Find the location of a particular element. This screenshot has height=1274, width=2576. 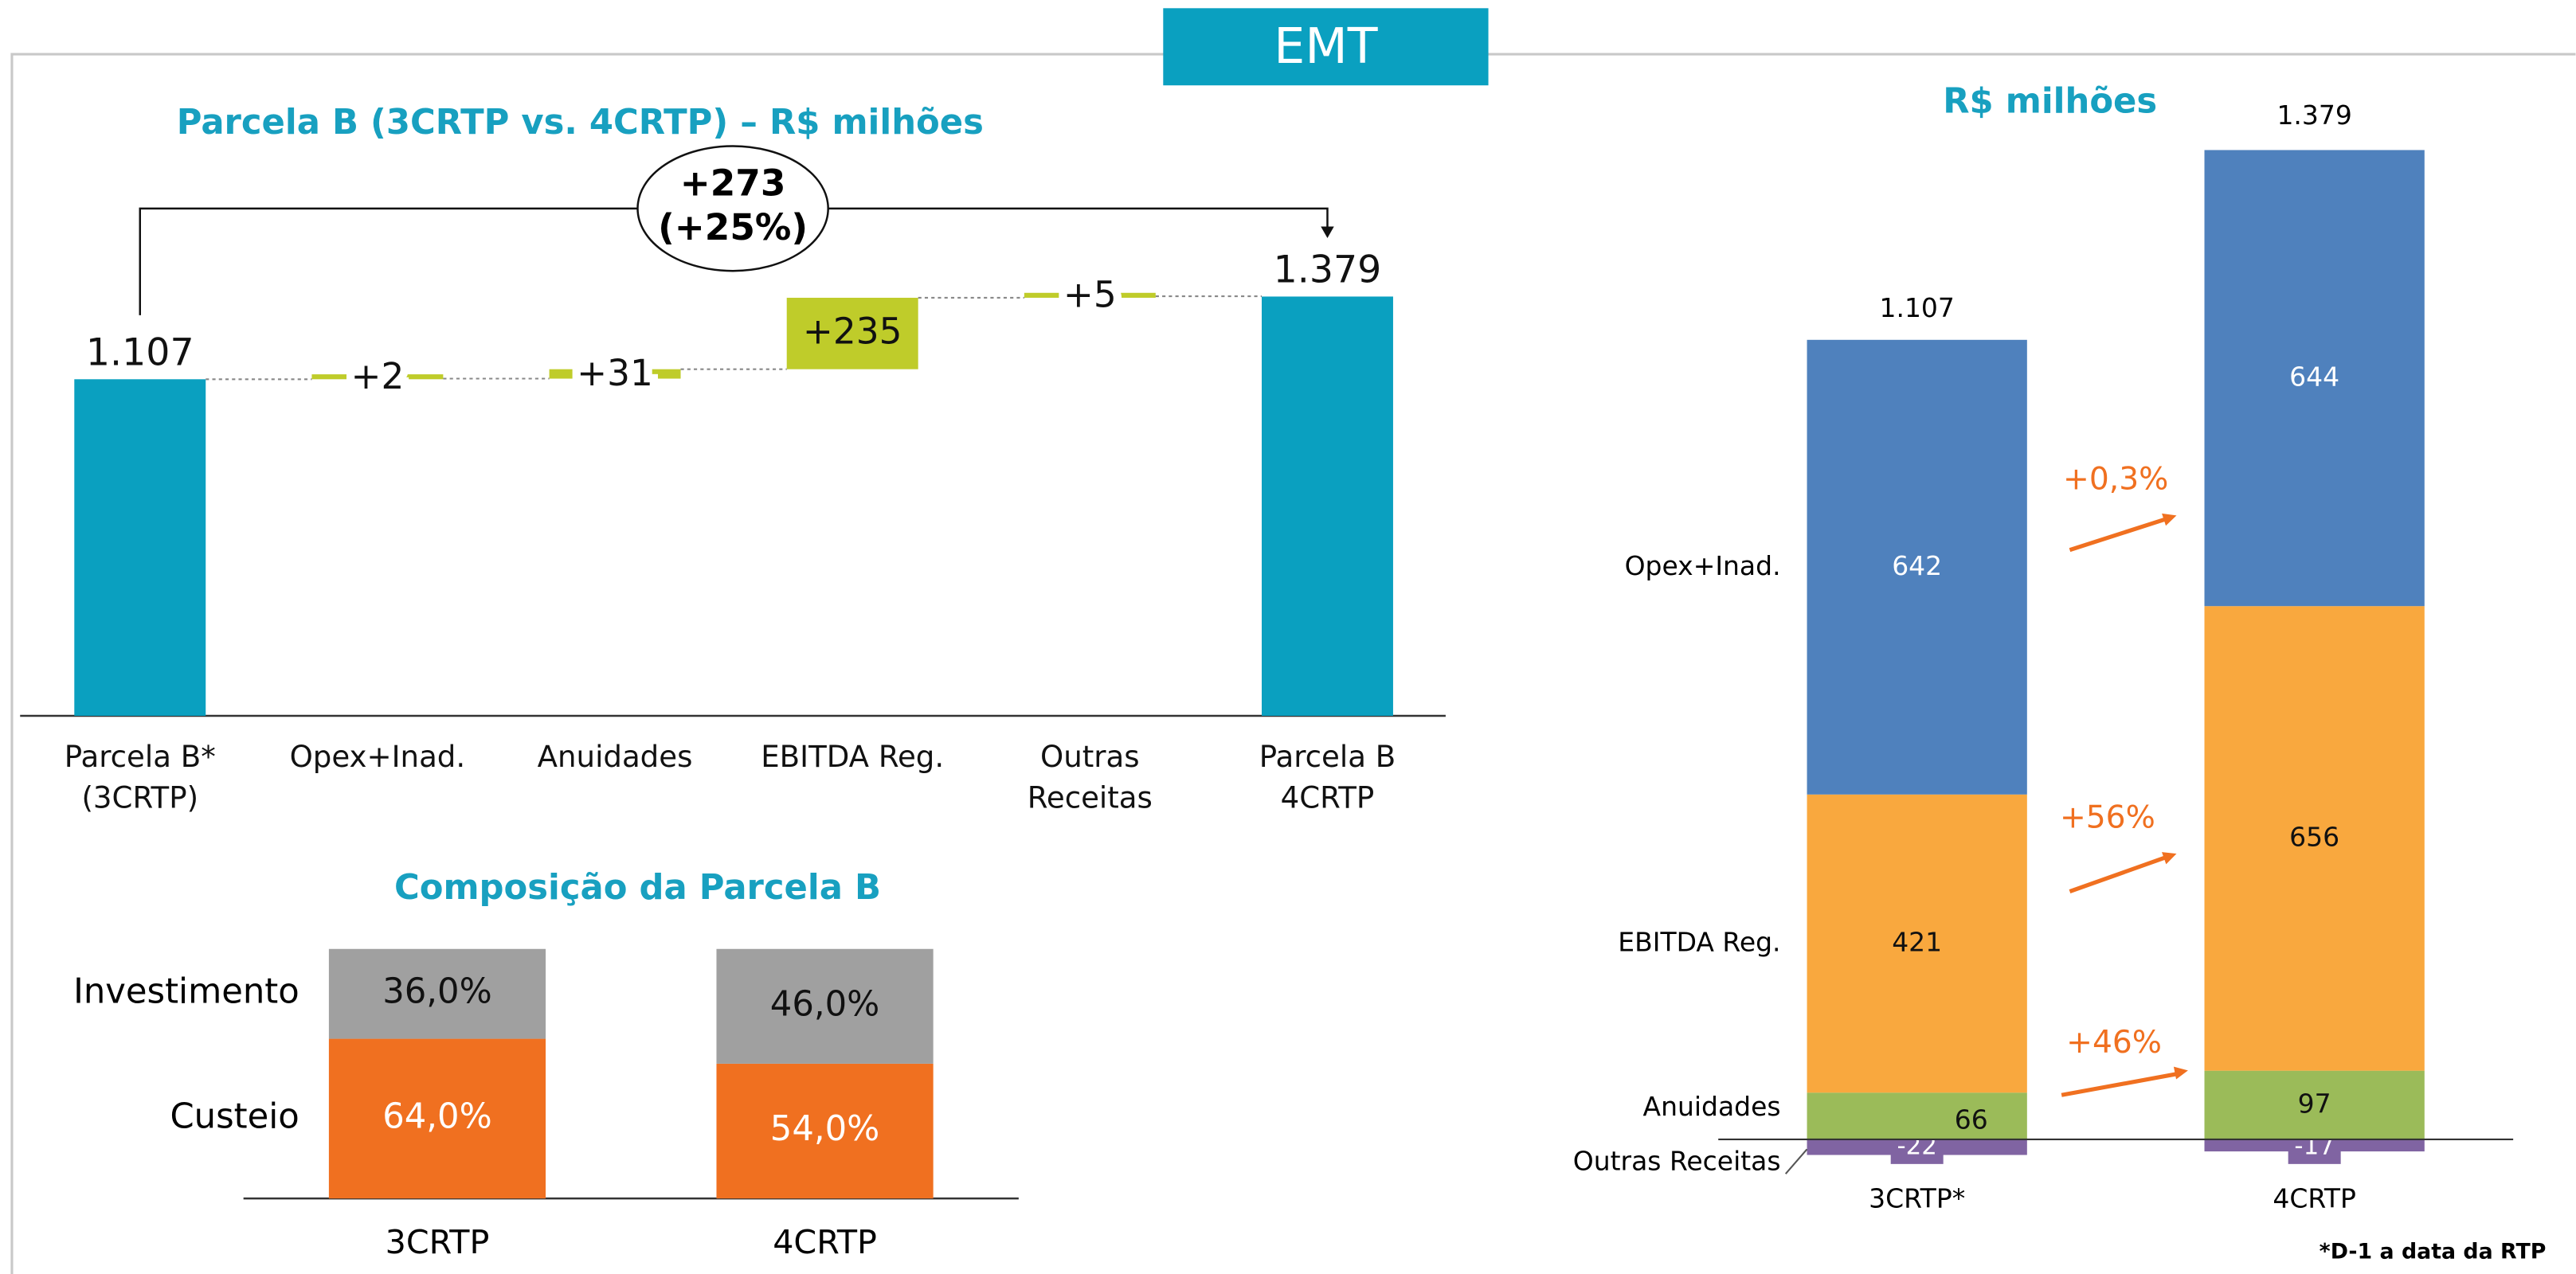

legend-label: EBITDA Reg. is located at coordinates (1699, 943).